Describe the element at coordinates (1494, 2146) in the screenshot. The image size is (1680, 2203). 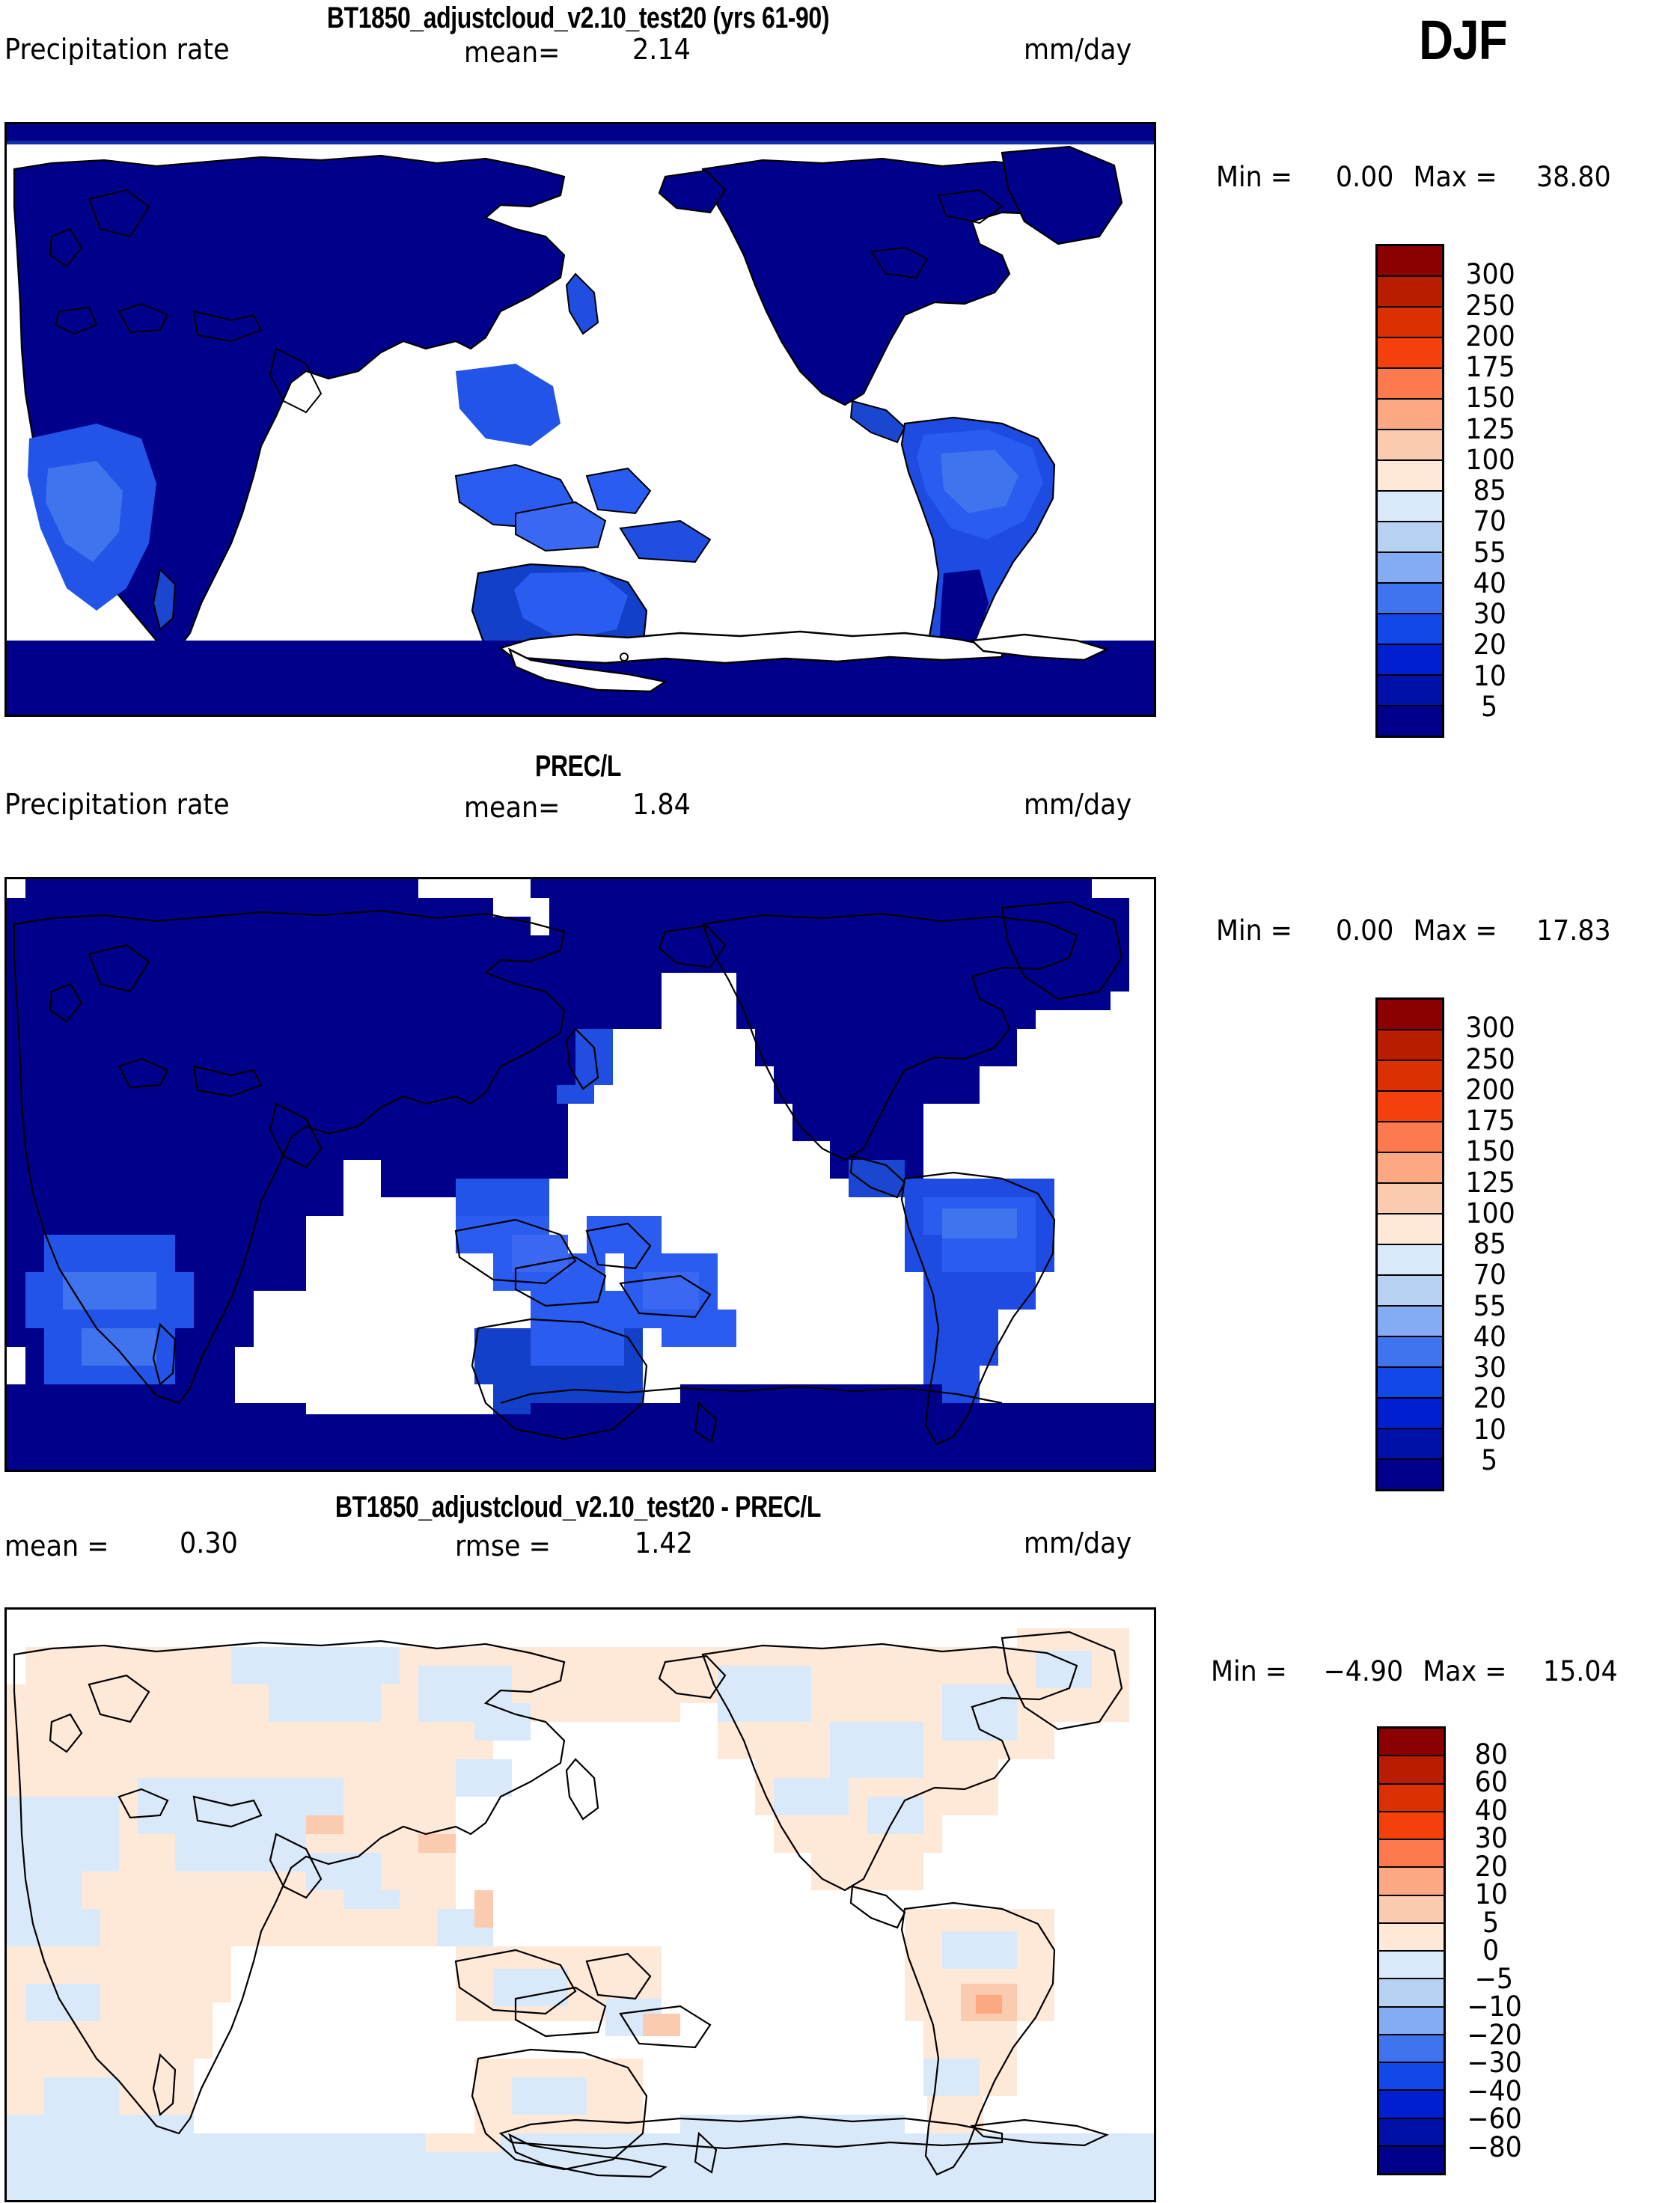
I see `colorbar-tick-label: −80` at that location.